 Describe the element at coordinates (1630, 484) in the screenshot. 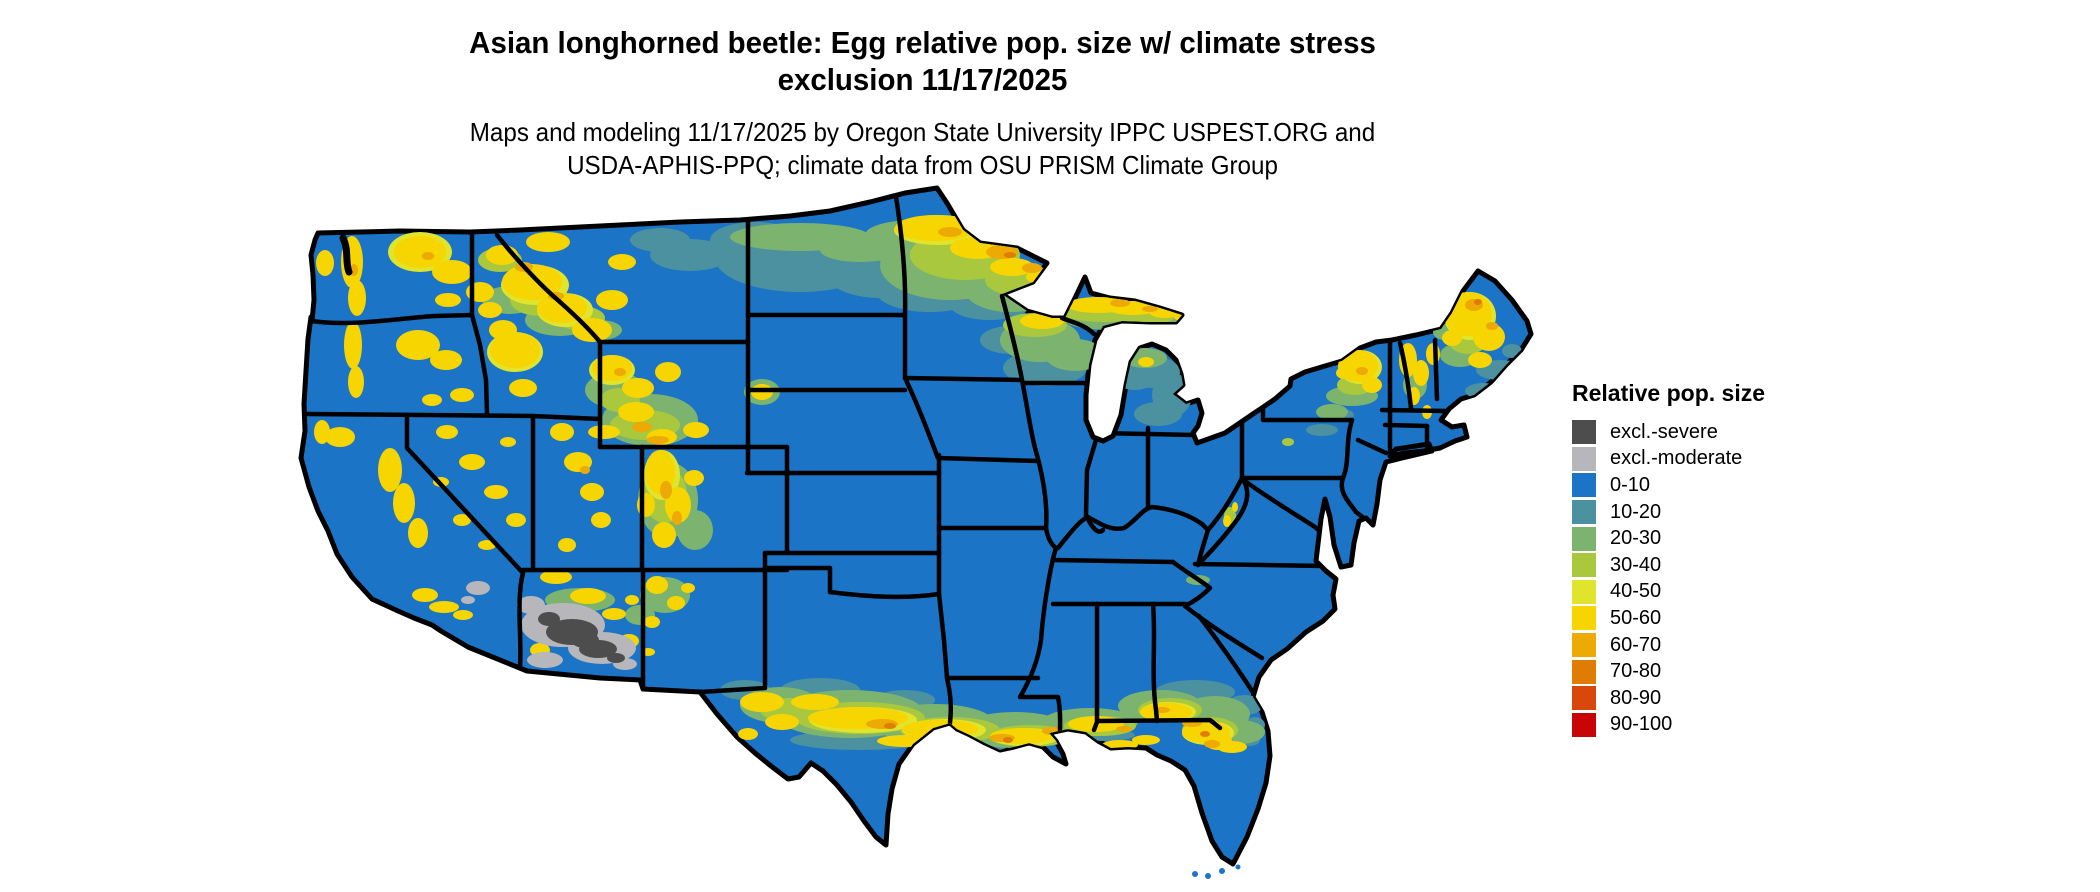

I see `legend-item-label: 0-10` at that location.